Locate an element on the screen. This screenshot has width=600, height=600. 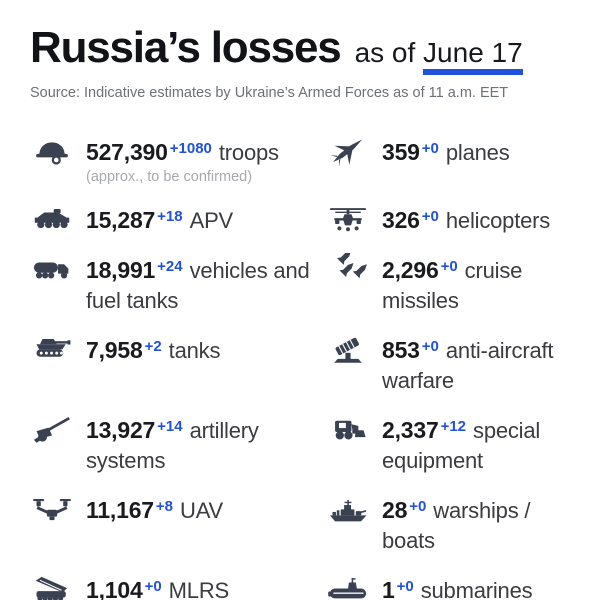
stat-tanks: 7,958 +2 tanks is located at coordinates (178, 364).